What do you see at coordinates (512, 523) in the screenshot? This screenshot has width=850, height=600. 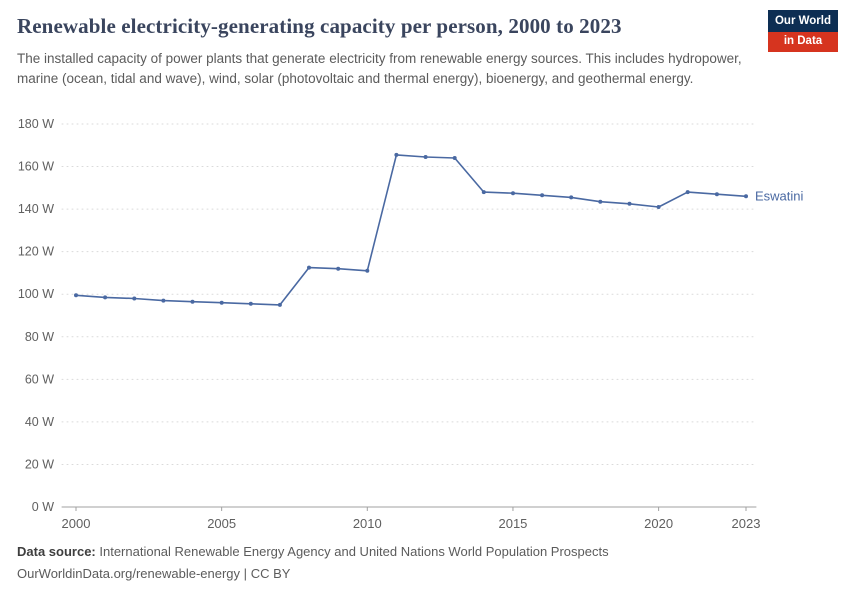 I see `x-axis-tick-label: 2015` at bounding box center [512, 523].